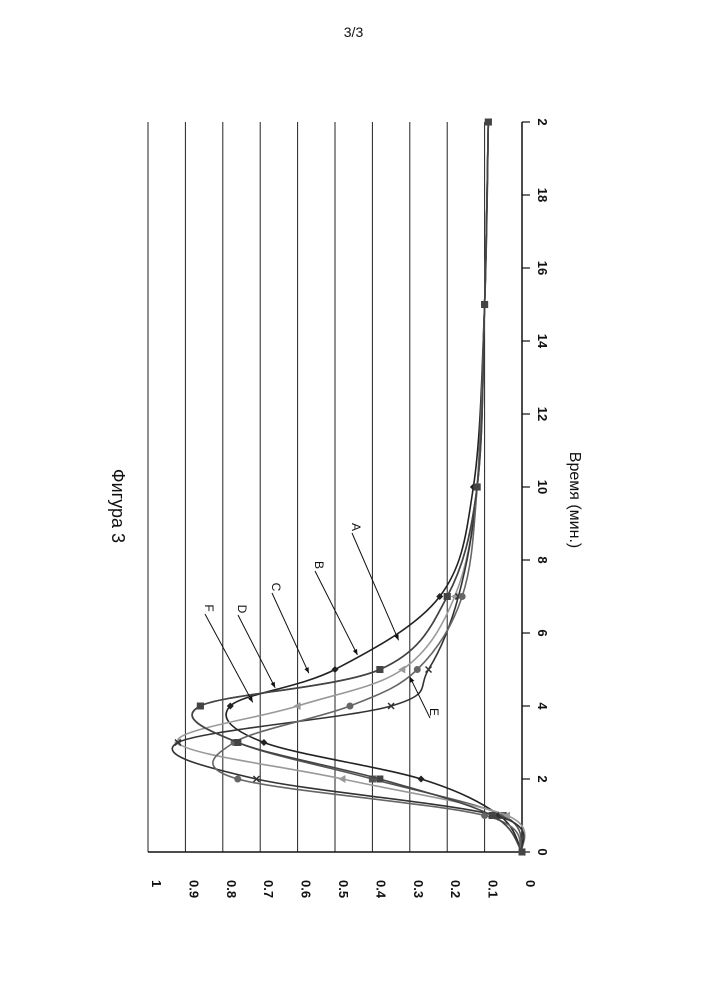  Describe the element at coordinates (268, 889) in the screenshot. I see `y-tick-label: 0.7` at that location.